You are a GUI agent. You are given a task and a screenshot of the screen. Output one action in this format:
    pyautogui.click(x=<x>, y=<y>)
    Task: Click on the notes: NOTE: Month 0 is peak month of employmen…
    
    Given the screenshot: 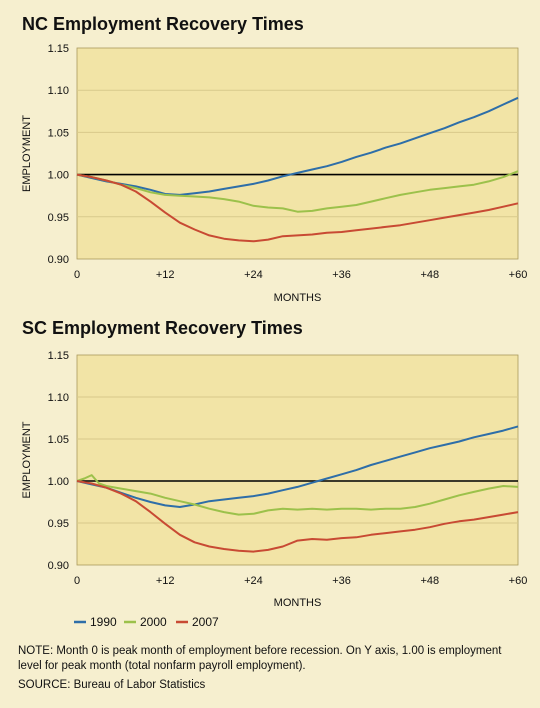 What is the action you would take?
    pyautogui.click(x=270, y=668)
    